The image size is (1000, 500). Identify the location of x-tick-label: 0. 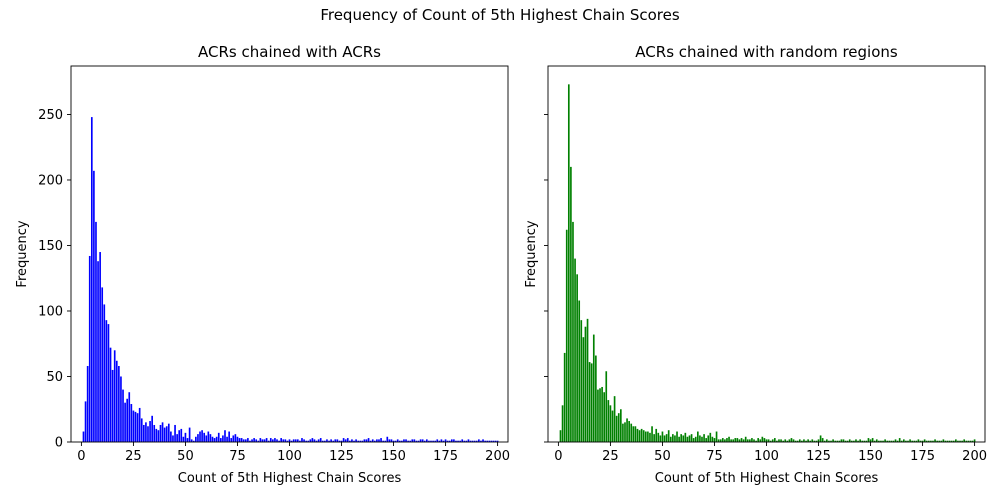
(558, 456).